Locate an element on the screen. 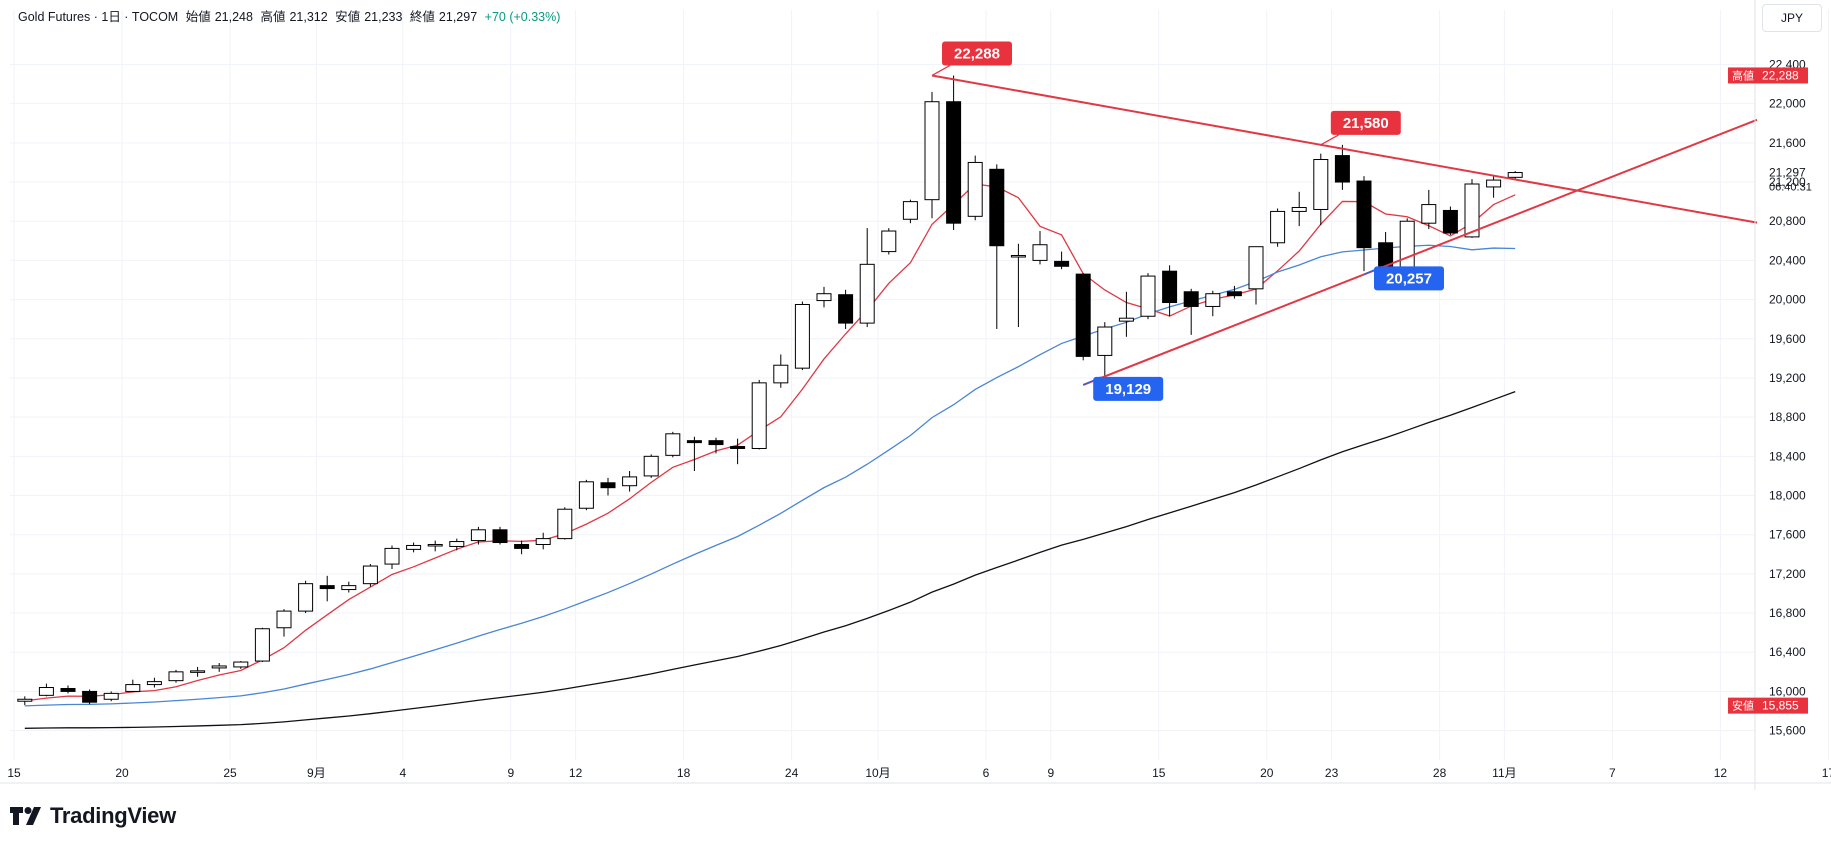  tradingview-logo-icon is located at coordinates (25, 816).